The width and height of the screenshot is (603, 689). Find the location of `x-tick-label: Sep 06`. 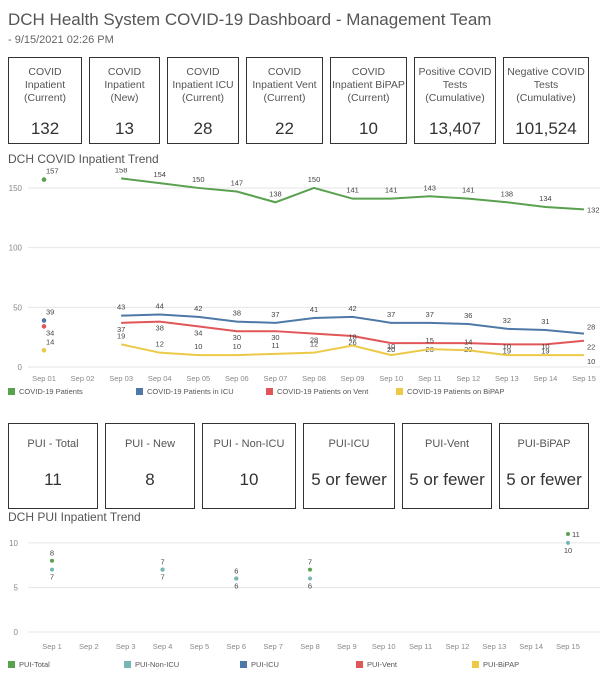

x-tick-label: Sep 06 is located at coordinates (237, 378).